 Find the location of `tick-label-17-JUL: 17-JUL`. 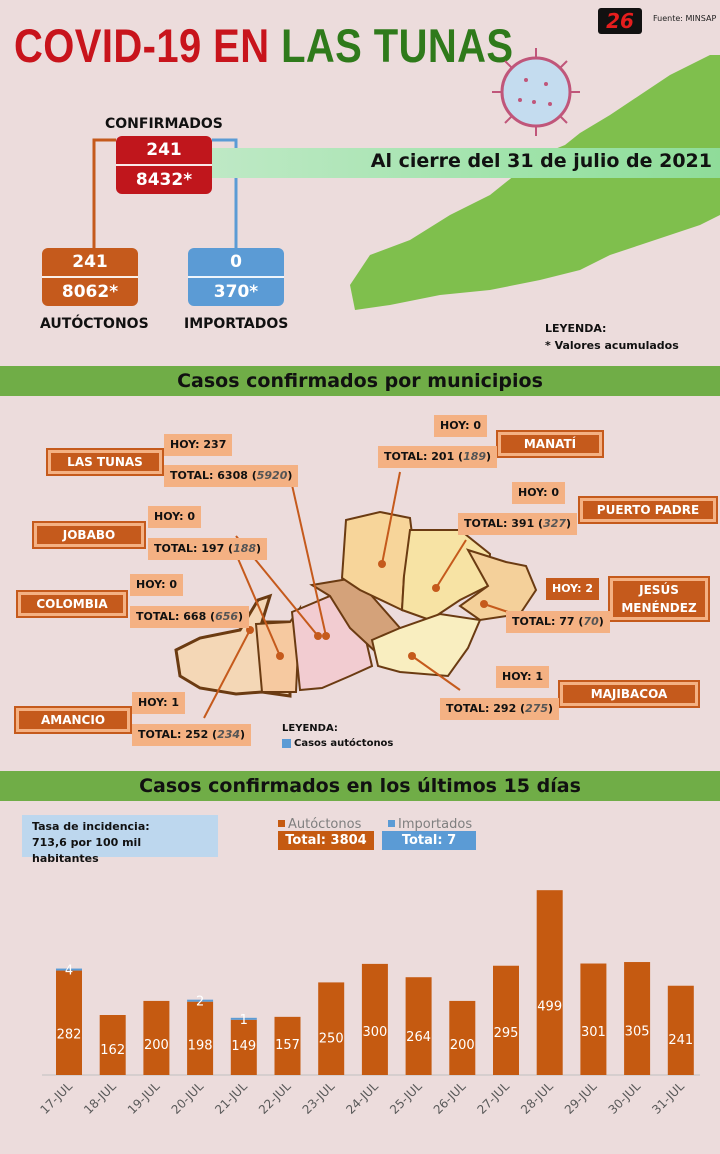

tick-label-17-JUL: 17-JUL is located at coordinates (56, 1098).